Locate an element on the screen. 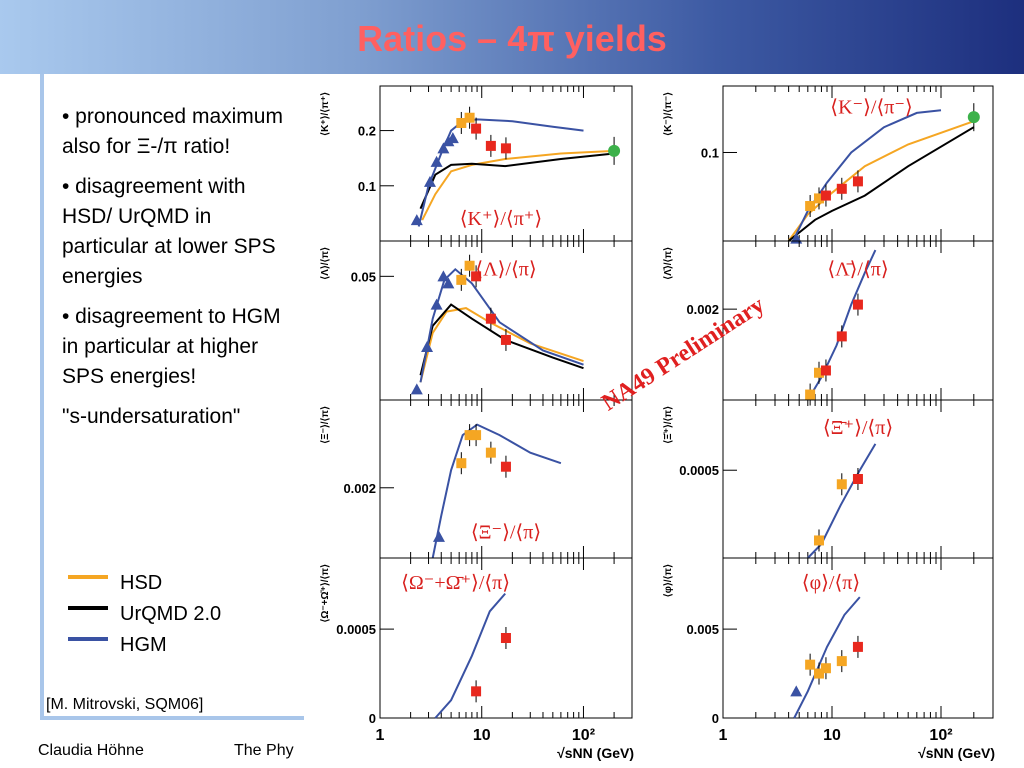  panel-3-panel-label: ⟨Λ̄⟩/⟨π⟩ is located at coordinates (857, 269).